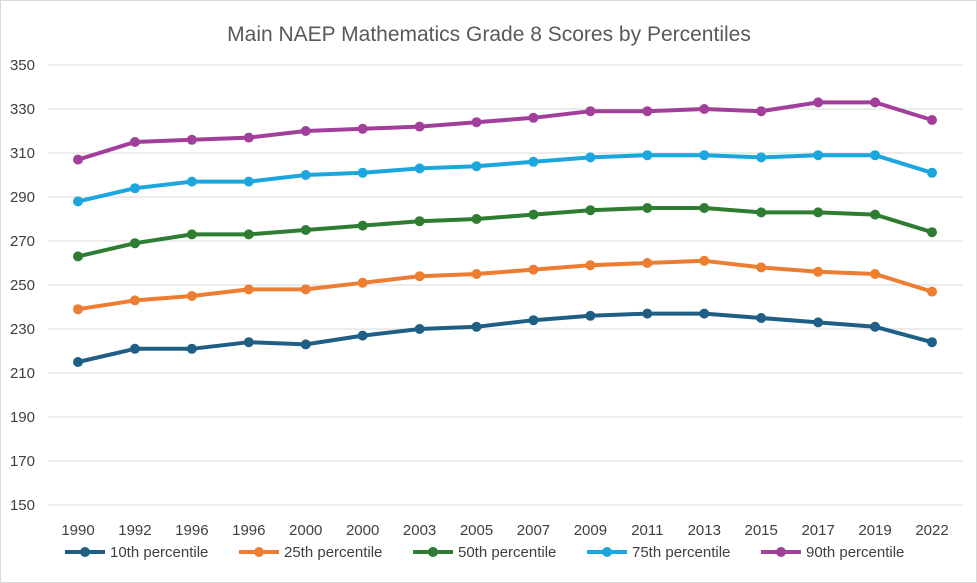 This screenshot has height=583, width=977. What do you see at coordinates (134, 530) in the screenshot?
I see `x-tick-label: 1992` at bounding box center [134, 530].